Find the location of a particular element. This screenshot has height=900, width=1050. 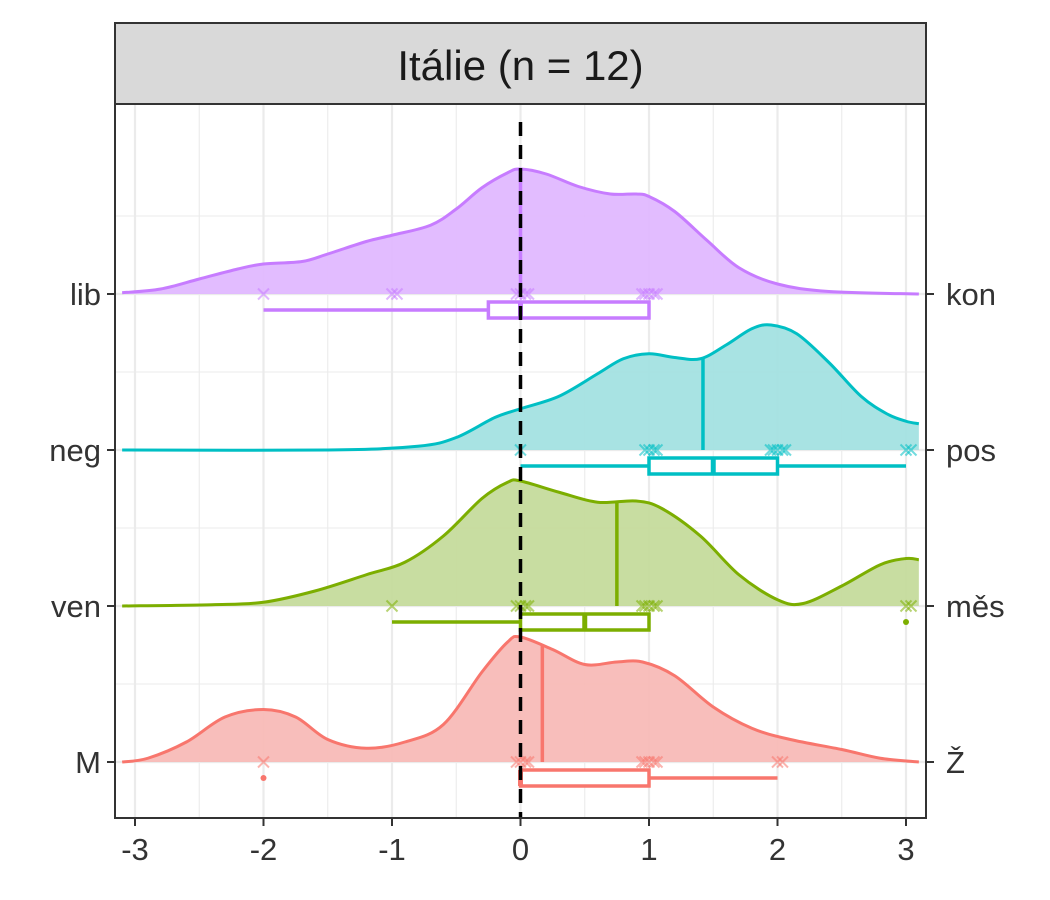

x-tick-label: -3 is located at coordinates (135, 849).